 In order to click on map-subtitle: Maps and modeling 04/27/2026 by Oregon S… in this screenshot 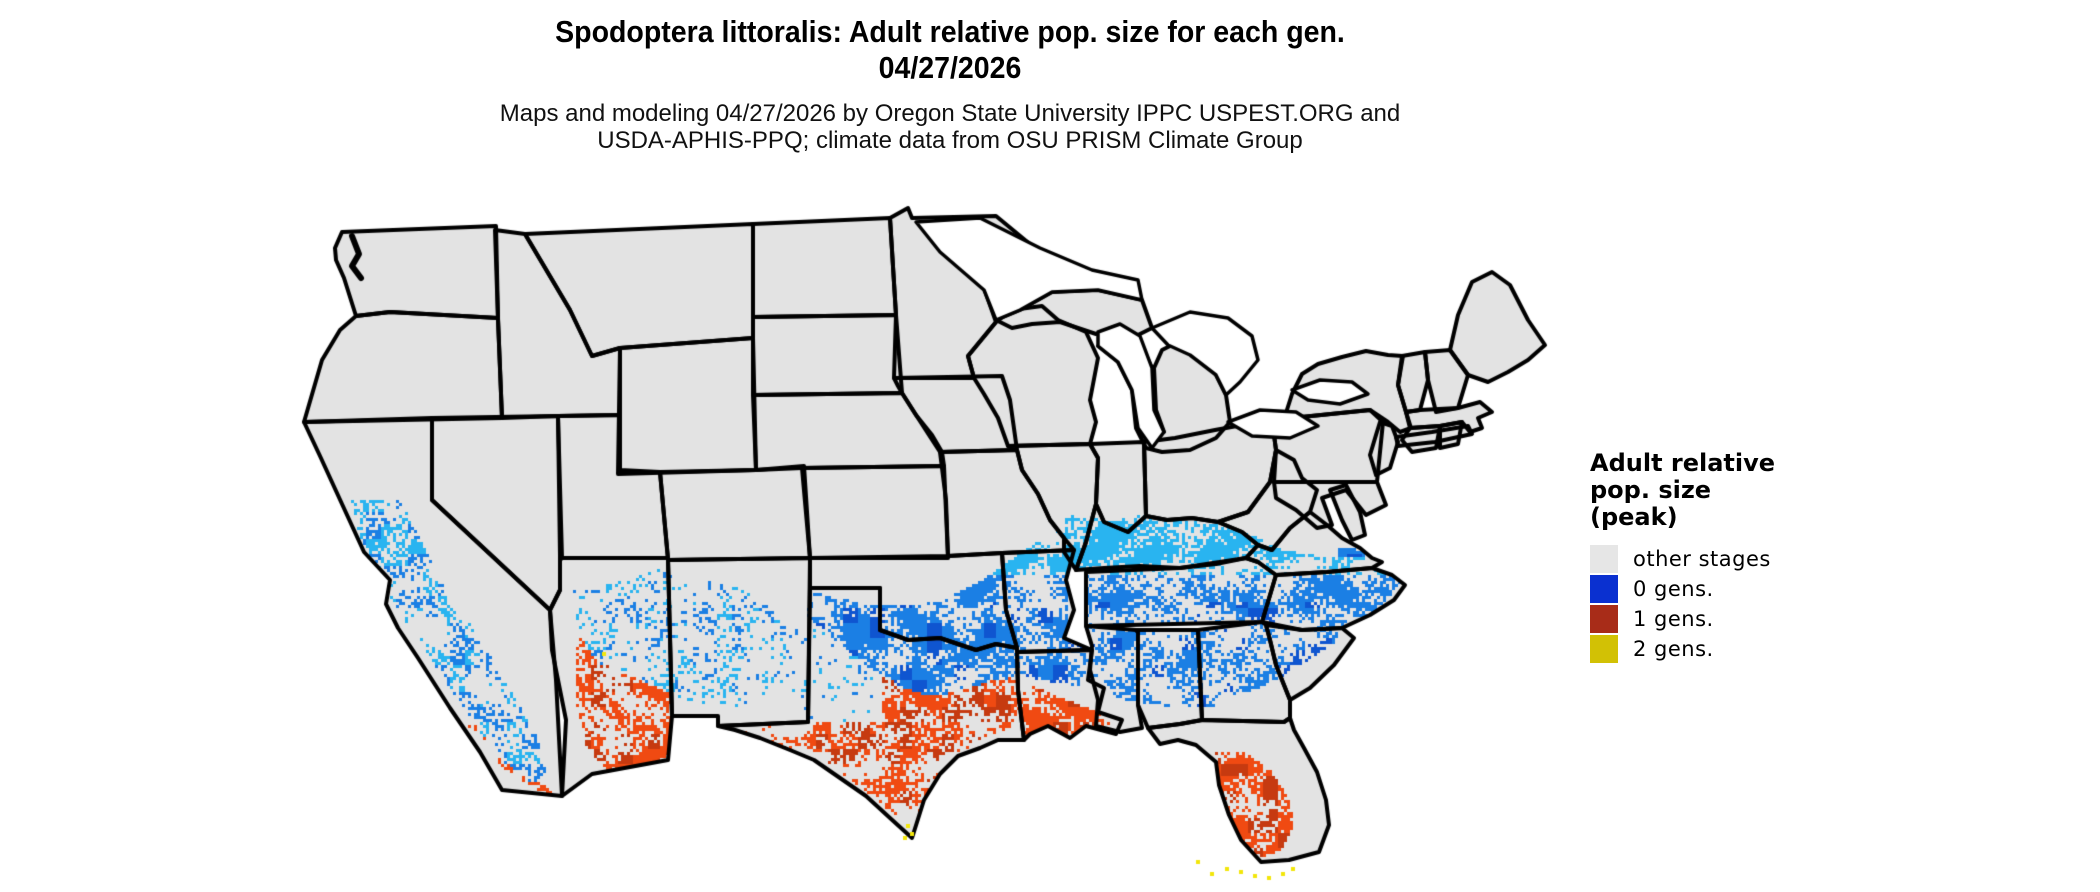, I will do `click(950, 127)`.